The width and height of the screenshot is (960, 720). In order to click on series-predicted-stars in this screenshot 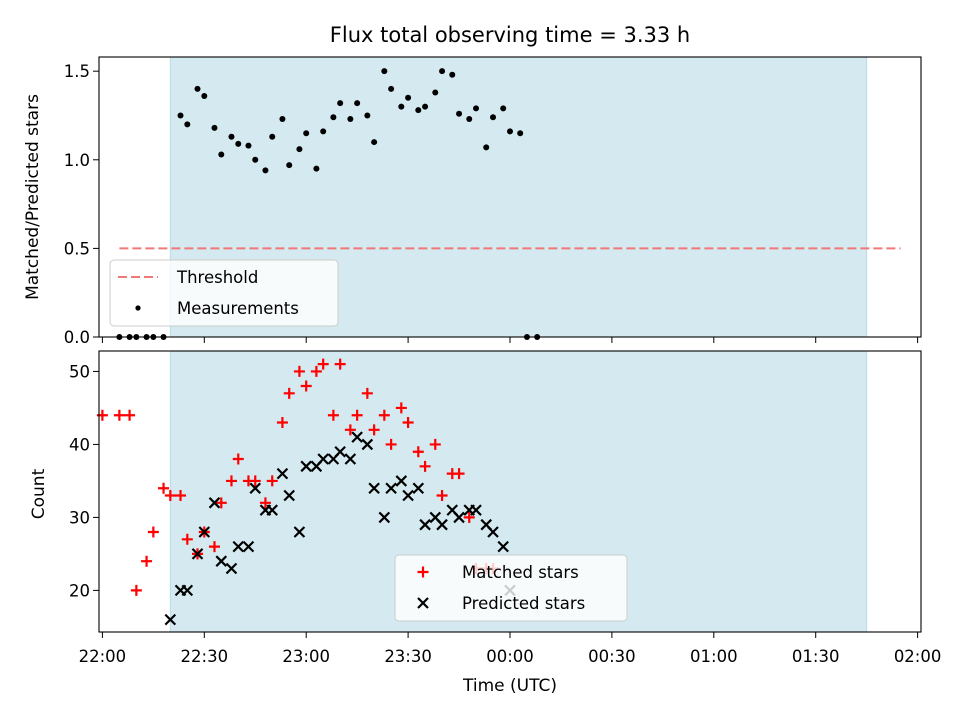, I will do `click(340, 528)`.